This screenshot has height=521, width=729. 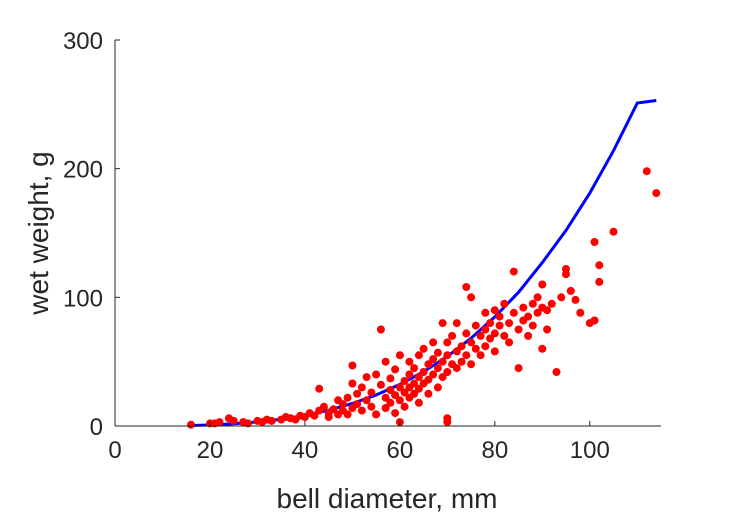 What do you see at coordinates (114, 450) in the screenshot?
I see `x-tick-label: 0` at bounding box center [114, 450].